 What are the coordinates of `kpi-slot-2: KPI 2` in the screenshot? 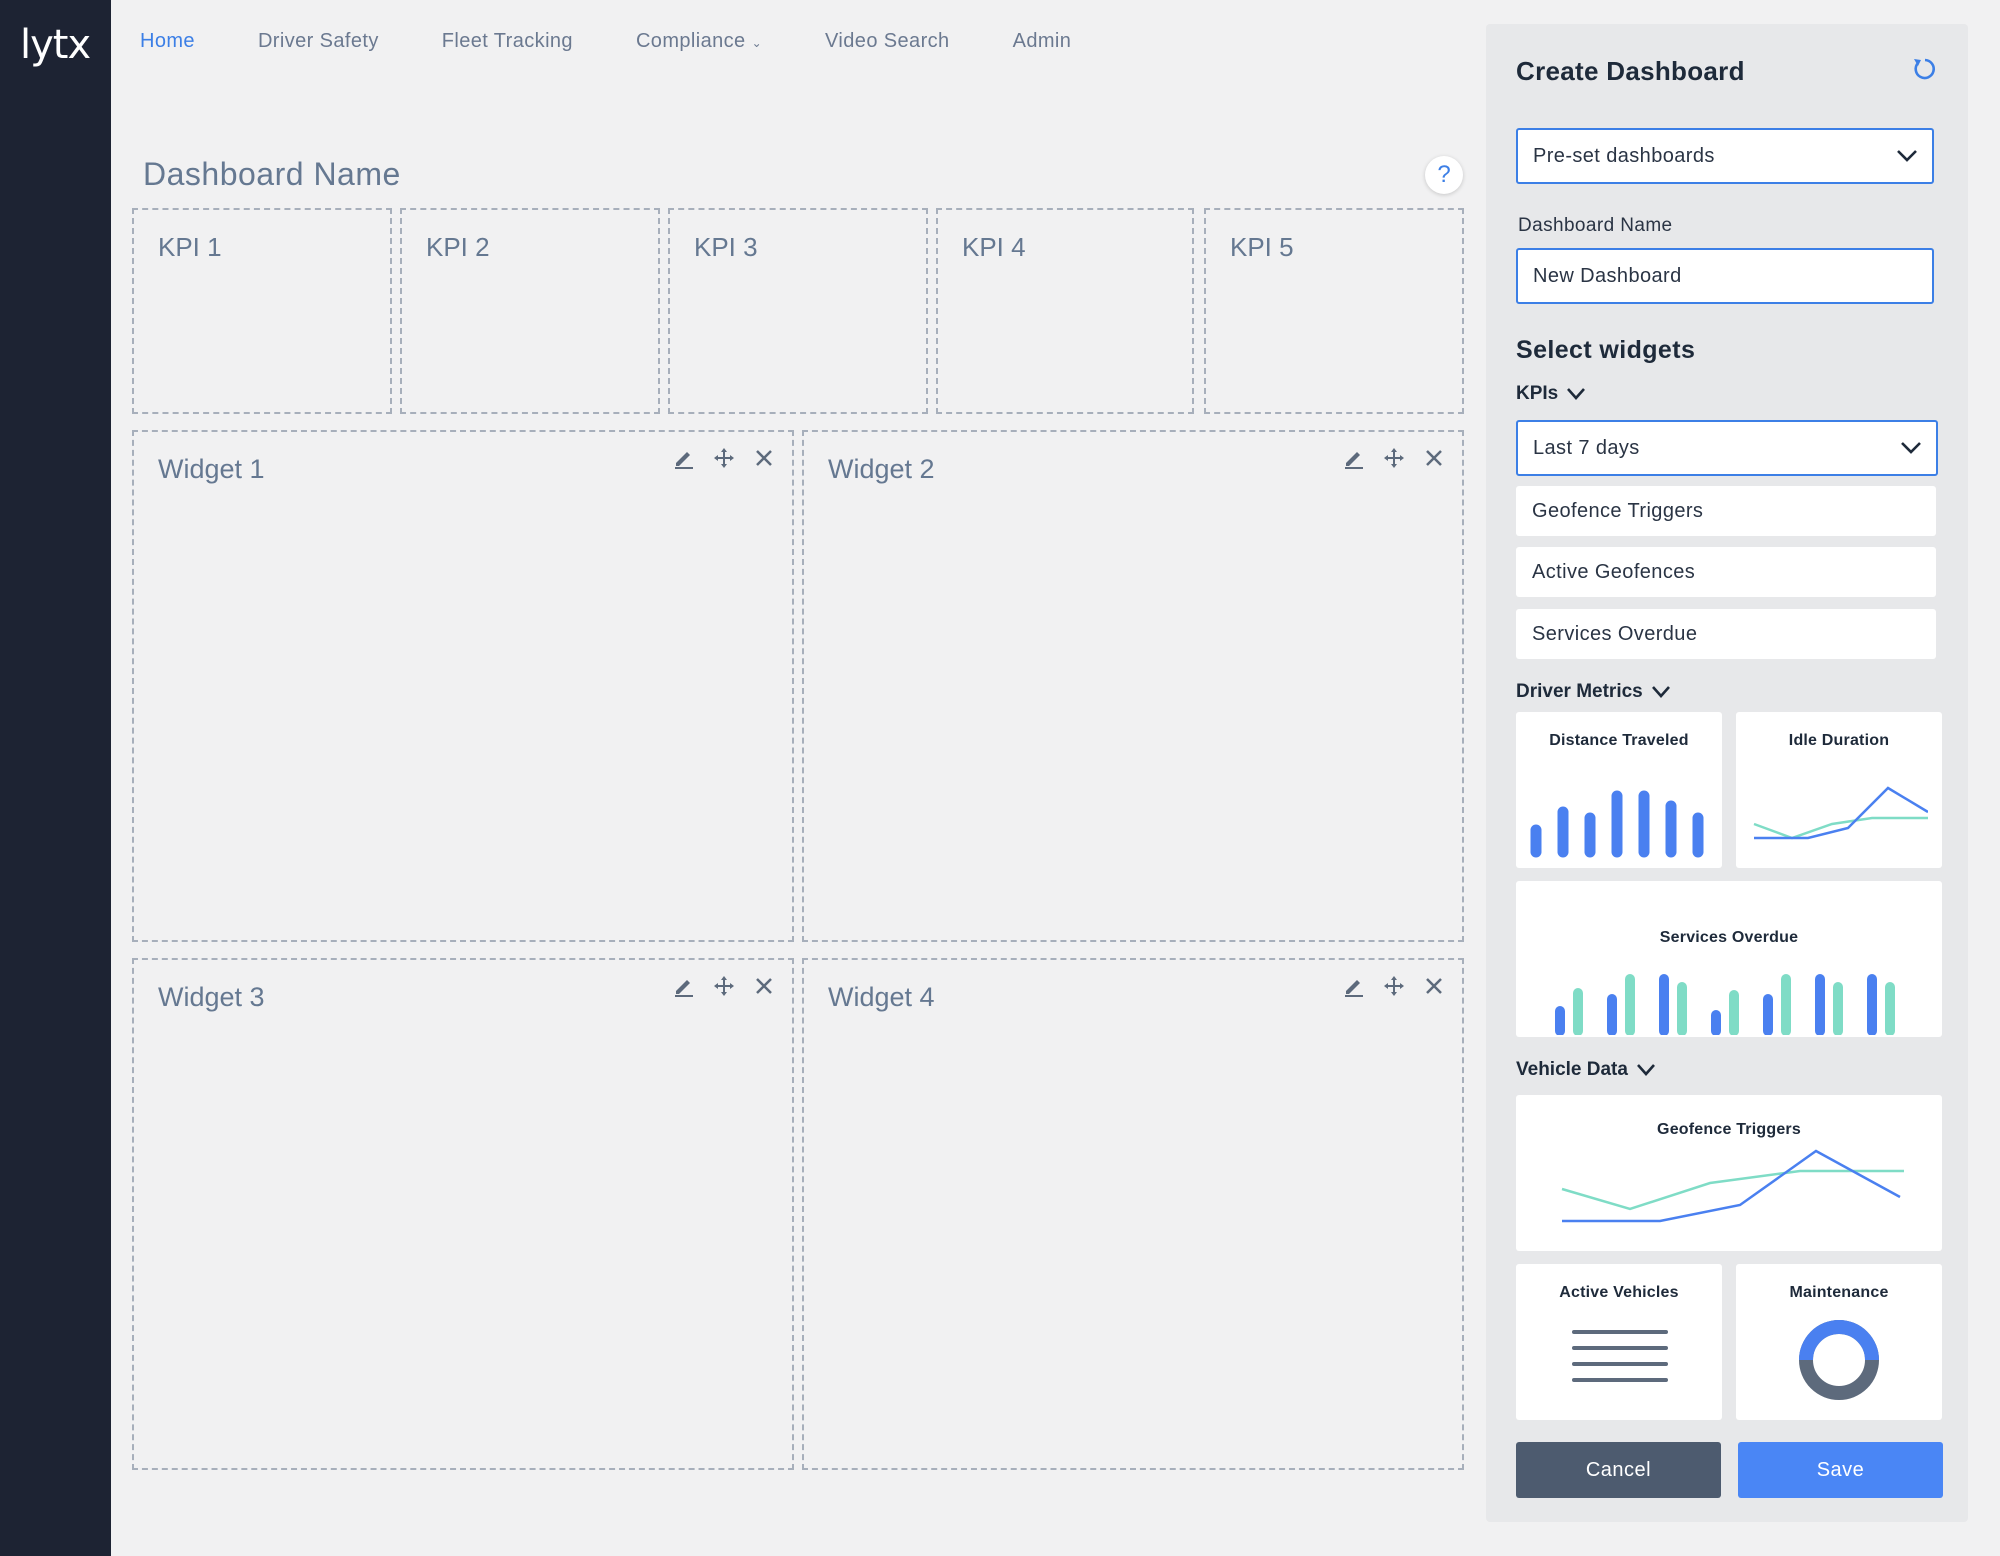 It's located at (530, 311).